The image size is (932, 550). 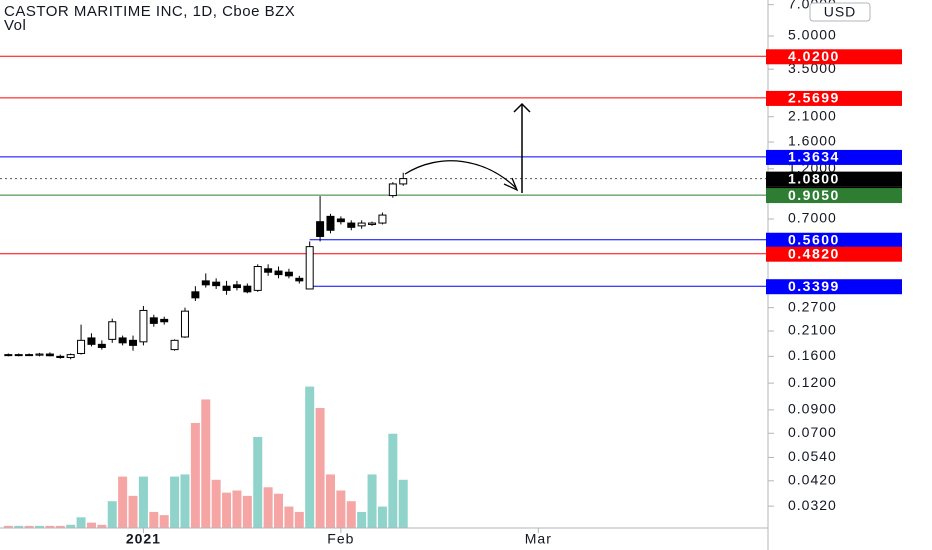 What do you see at coordinates (814, 253) in the screenshot?
I see `price-level-label: 0.4820` at bounding box center [814, 253].